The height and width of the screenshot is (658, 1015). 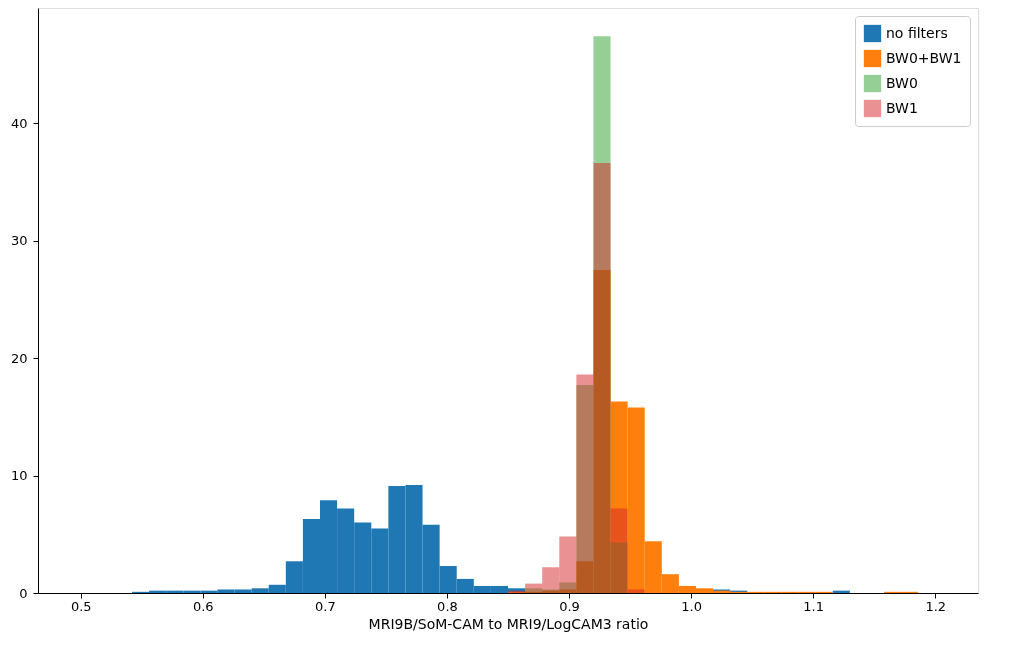 What do you see at coordinates (325, 606) in the screenshot?
I see `x-tick-label: 0.7` at bounding box center [325, 606].